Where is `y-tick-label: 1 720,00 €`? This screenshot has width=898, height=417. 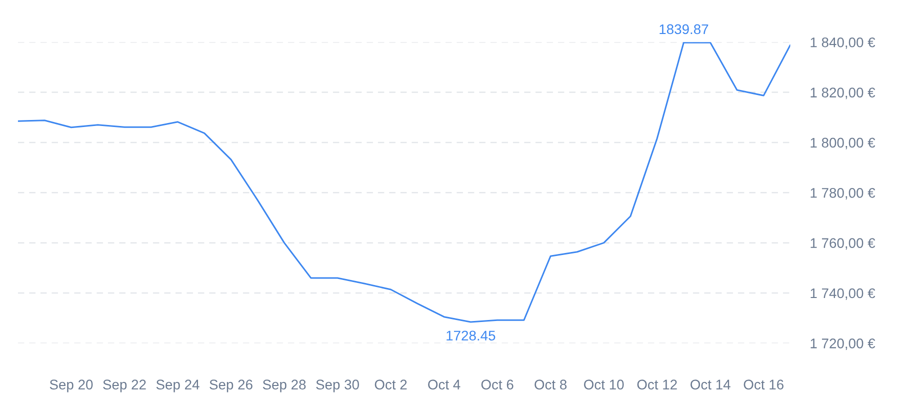 y-tick-label: 1 720,00 € is located at coordinates (843, 344).